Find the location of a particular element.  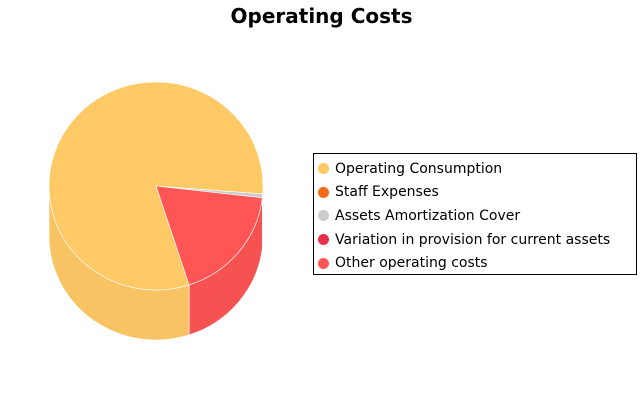

legend-item: Assets Amortization Cover is located at coordinates (477, 216).